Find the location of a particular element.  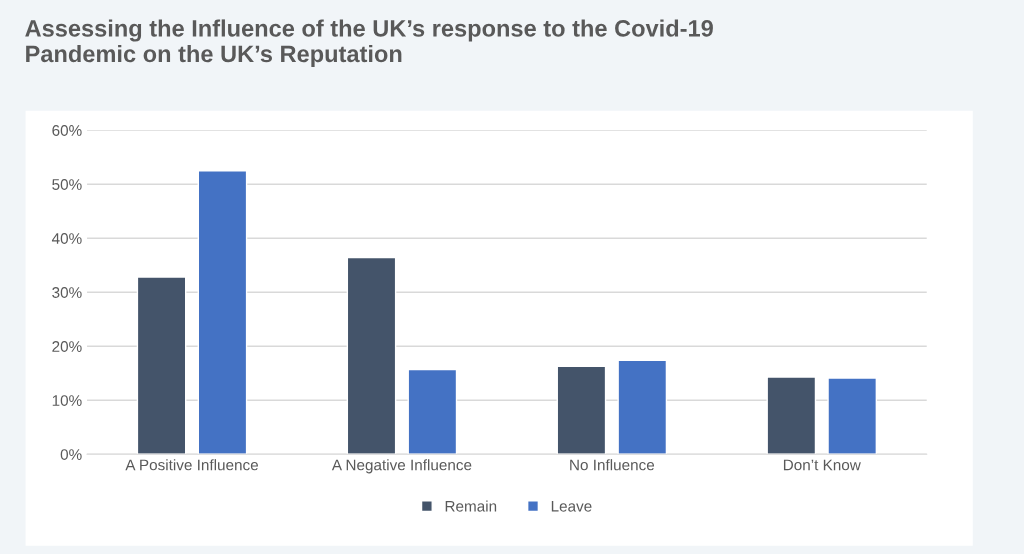

x-tick-label: A Positive Influence is located at coordinates (191, 465).